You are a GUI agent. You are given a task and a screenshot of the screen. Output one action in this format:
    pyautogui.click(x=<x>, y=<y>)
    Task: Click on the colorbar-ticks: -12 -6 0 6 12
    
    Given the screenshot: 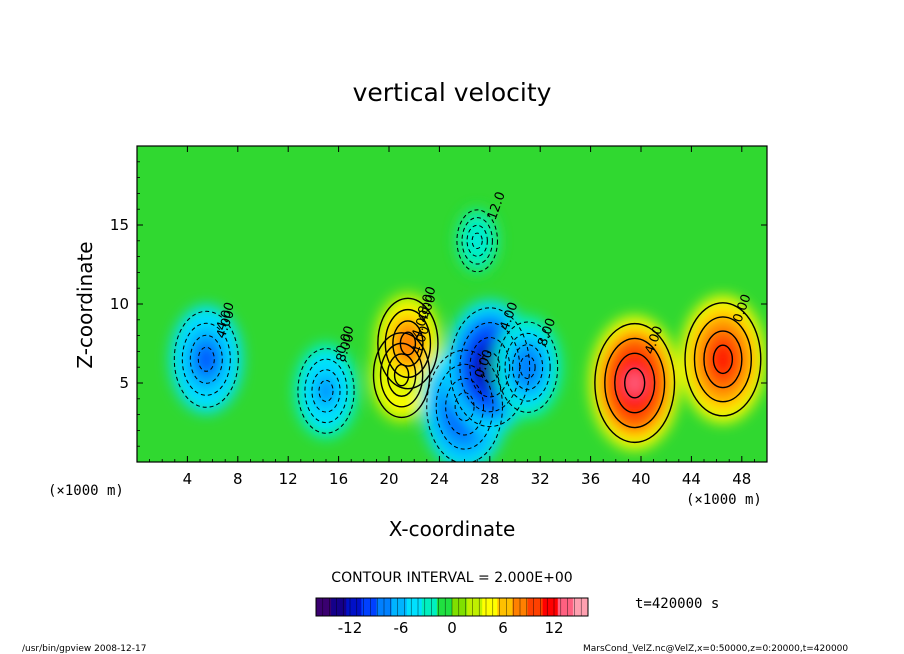 What is the action you would take?
    pyautogui.click(x=451, y=628)
    